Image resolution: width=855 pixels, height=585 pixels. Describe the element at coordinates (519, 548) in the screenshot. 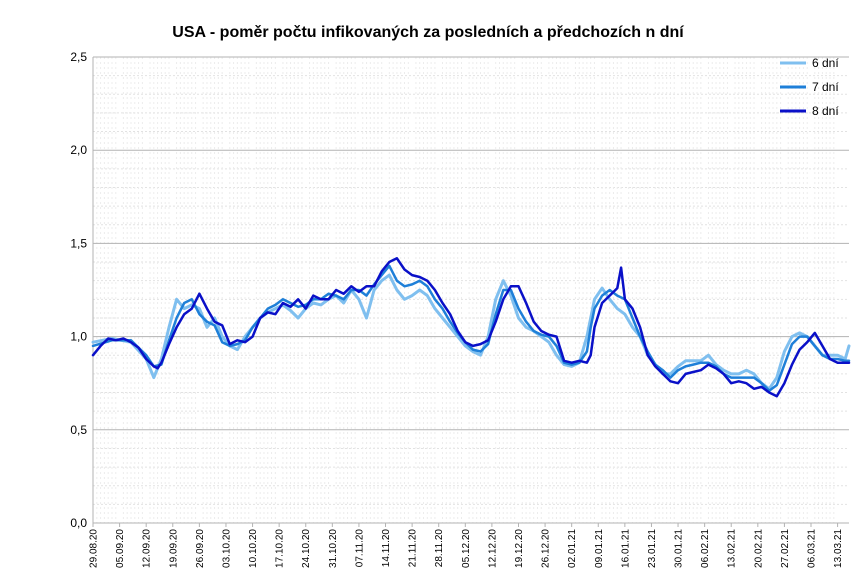

I see `x-tick-label: 19.12.20` at that location.